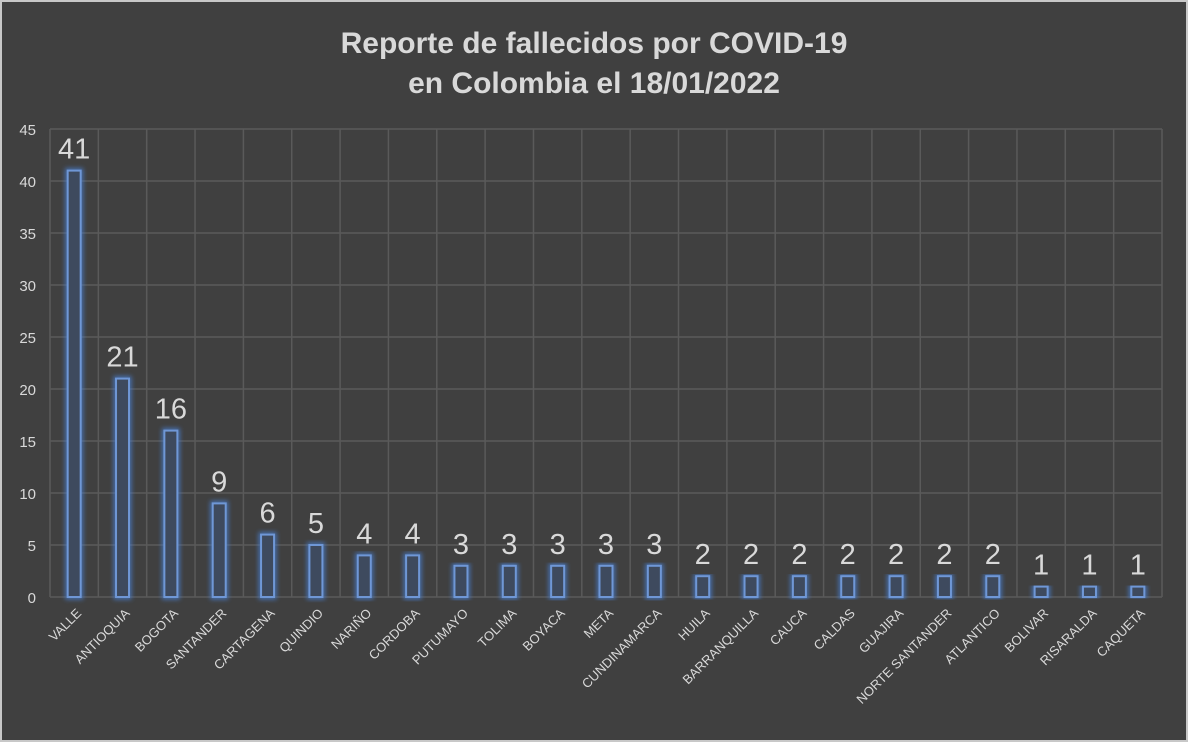 The height and width of the screenshot is (742, 1188). I want to click on x-tick-label: BOYACA, so click(544, 629).